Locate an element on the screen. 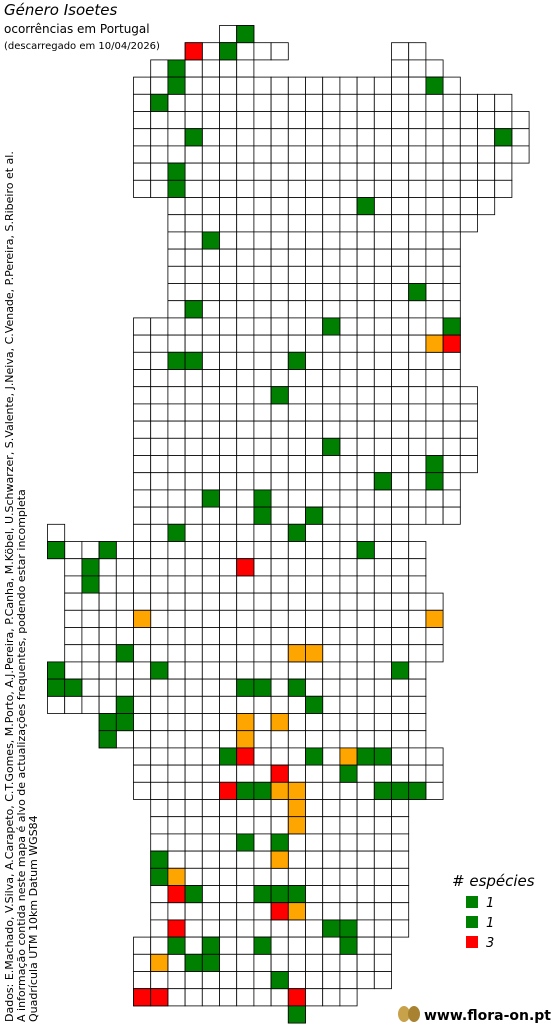 The width and height of the screenshot is (552, 1026). legend-swatch is located at coordinates (472, 902).